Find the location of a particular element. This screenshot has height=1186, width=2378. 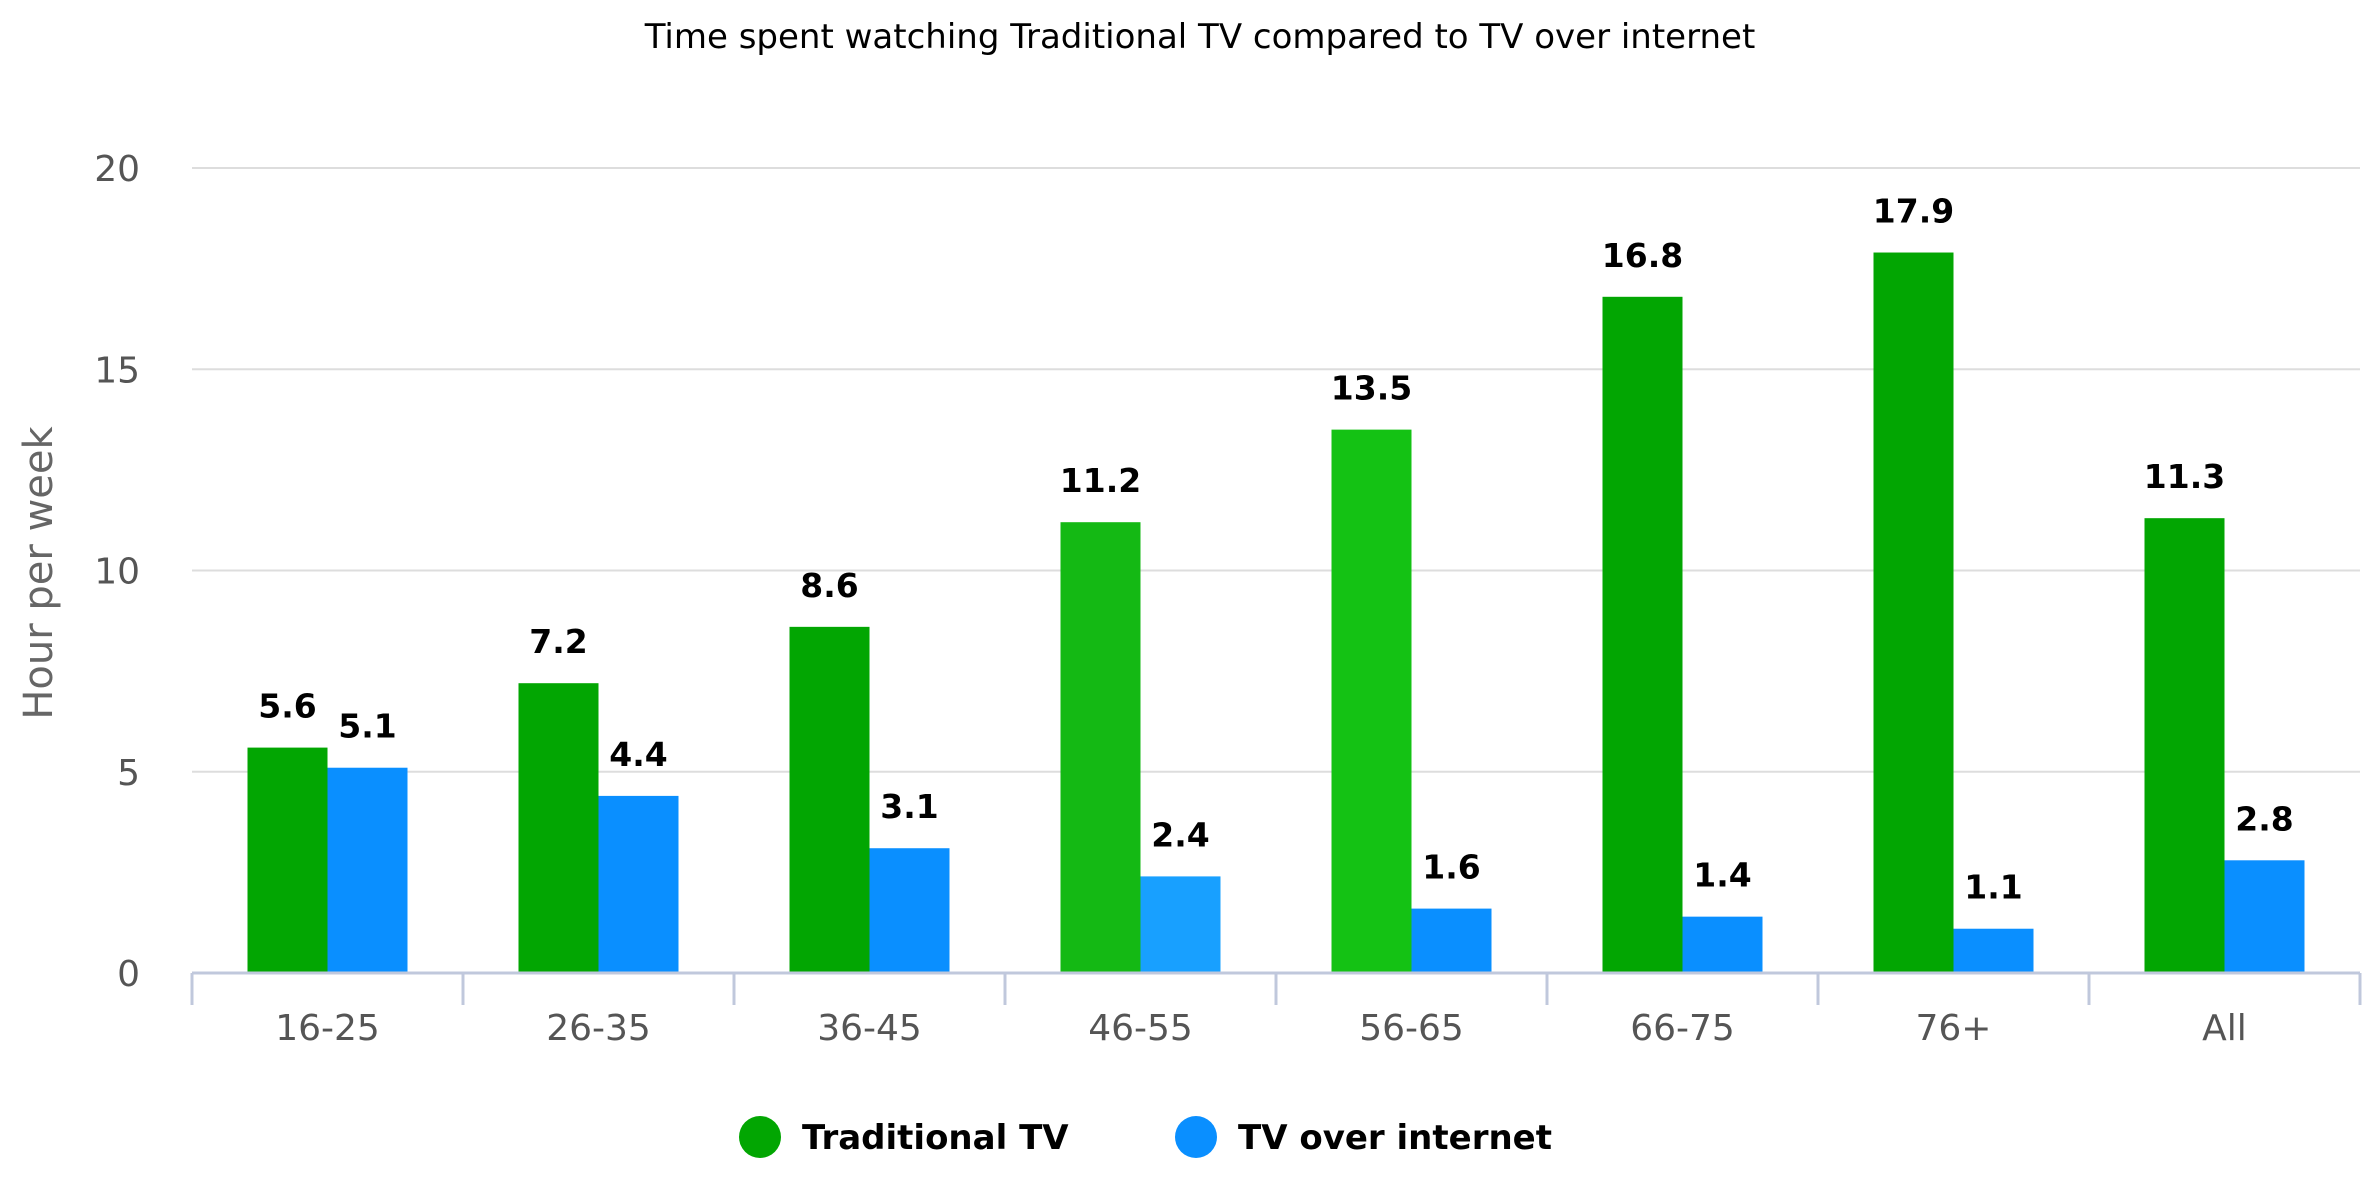

data-label: 13.5 is located at coordinates (1371, 388).